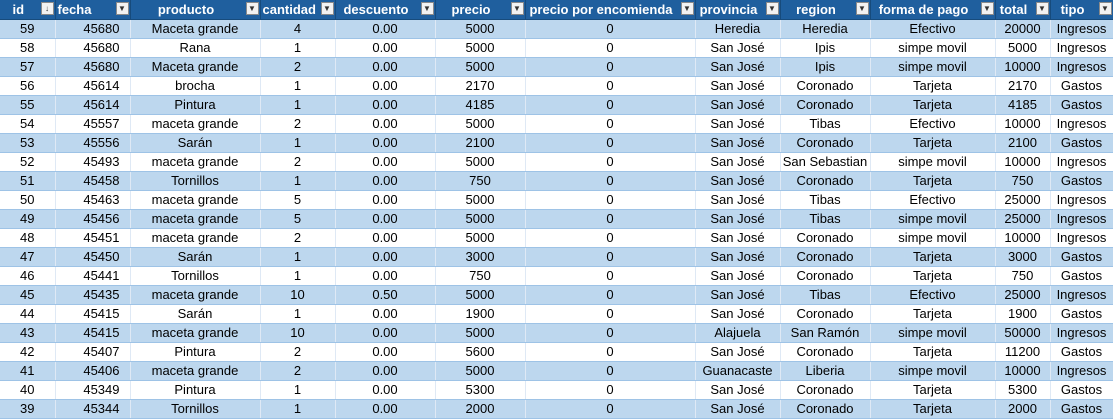 Image resolution: width=1113 pixels, height=419 pixels. Describe the element at coordinates (298, 162) in the screenshot. I see `cell-cantidad: 2` at that location.